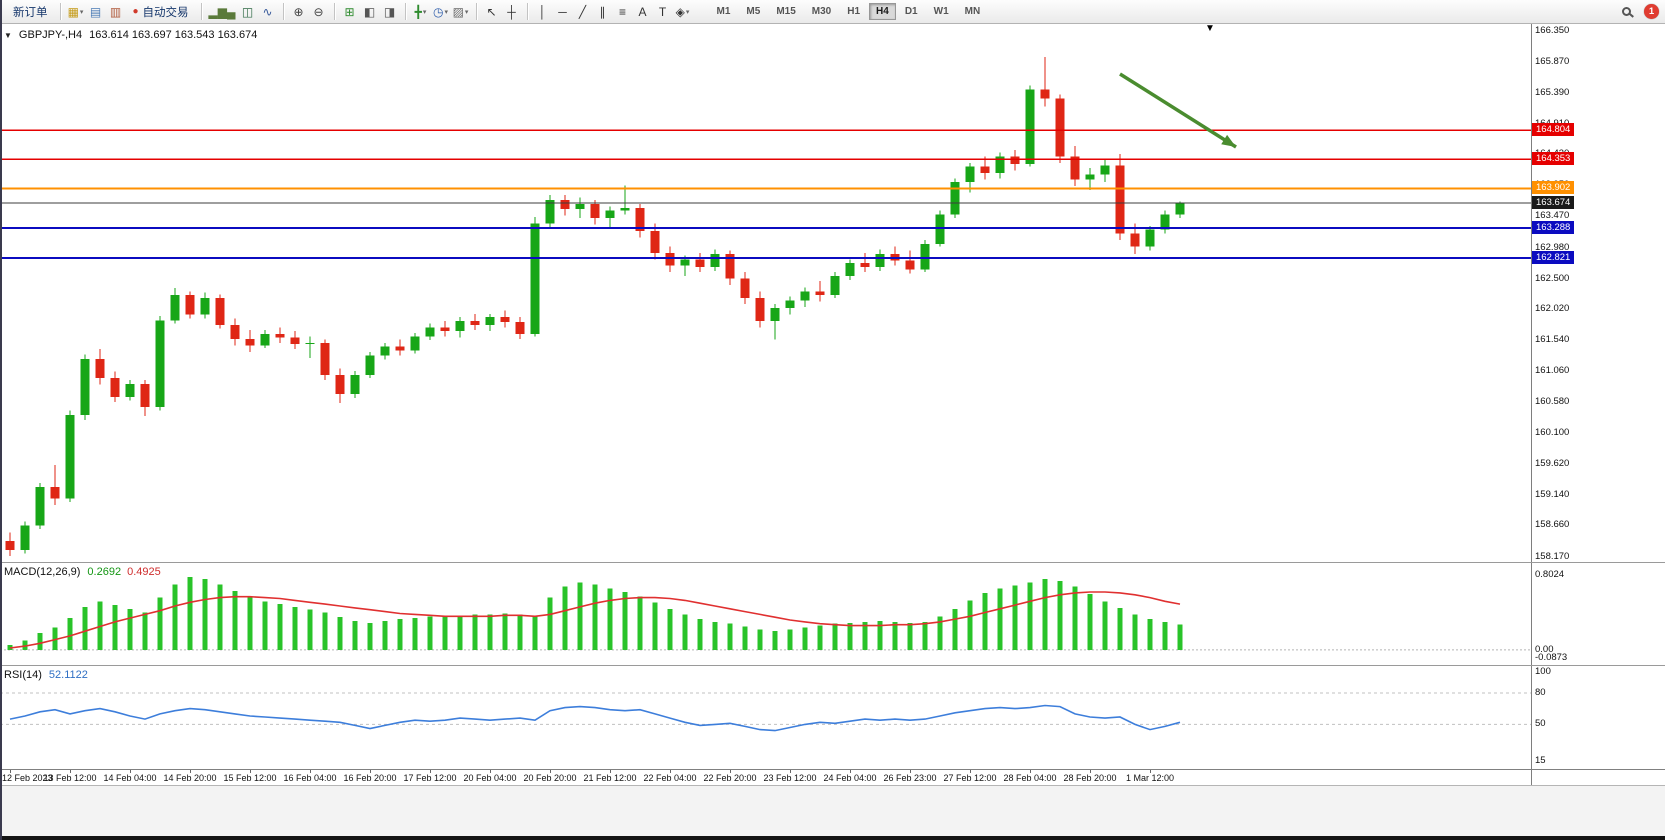 The height and width of the screenshot is (840, 1665). What do you see at coordinates (70, 778) in the screenshot?
I see `time-axis-label: 13 Feb 12:00` at bounding box center [70, 778].